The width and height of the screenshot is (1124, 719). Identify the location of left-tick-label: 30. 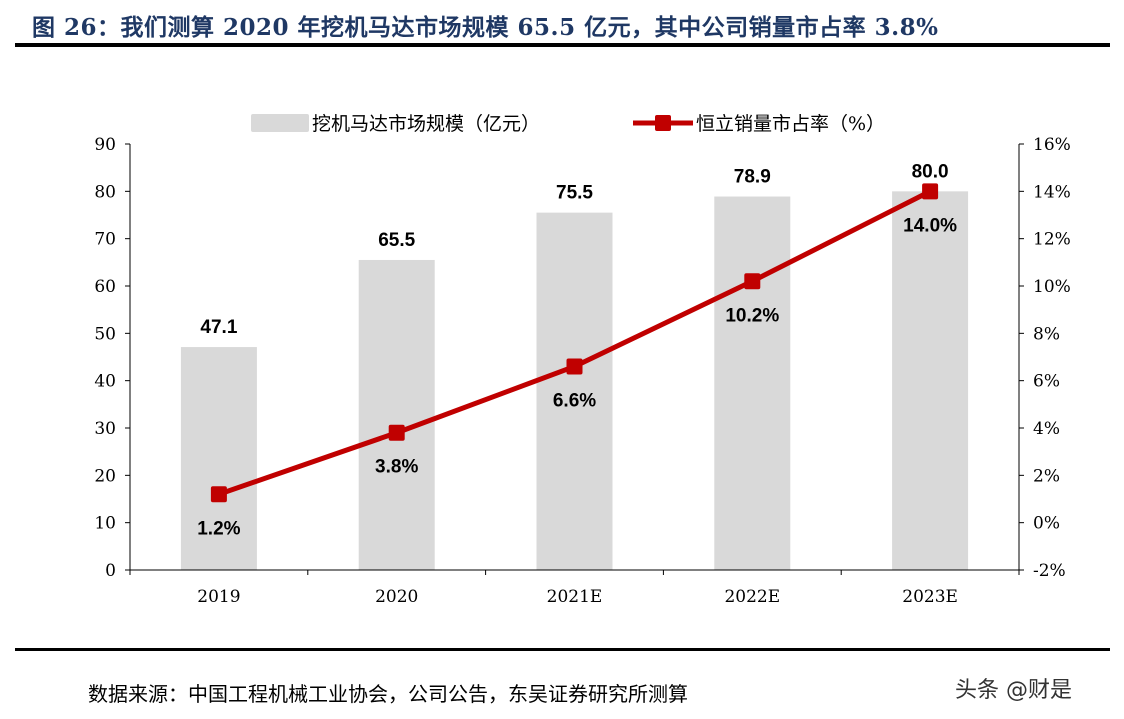
(105, 429).